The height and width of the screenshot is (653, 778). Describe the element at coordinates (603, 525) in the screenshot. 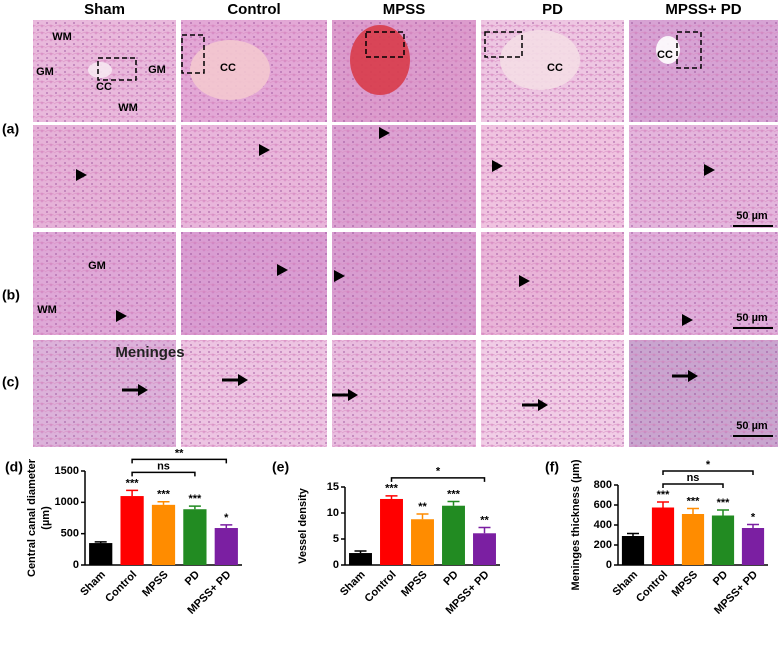

I see `y-tick-label: 400` at that location.